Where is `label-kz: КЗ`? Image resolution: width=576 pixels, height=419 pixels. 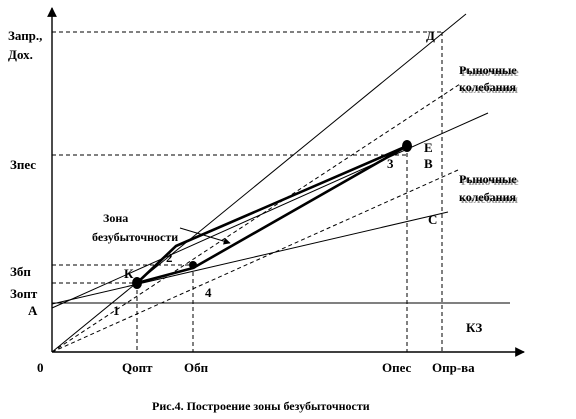 label-kz: КЗ is located at coordinates (474, 327).